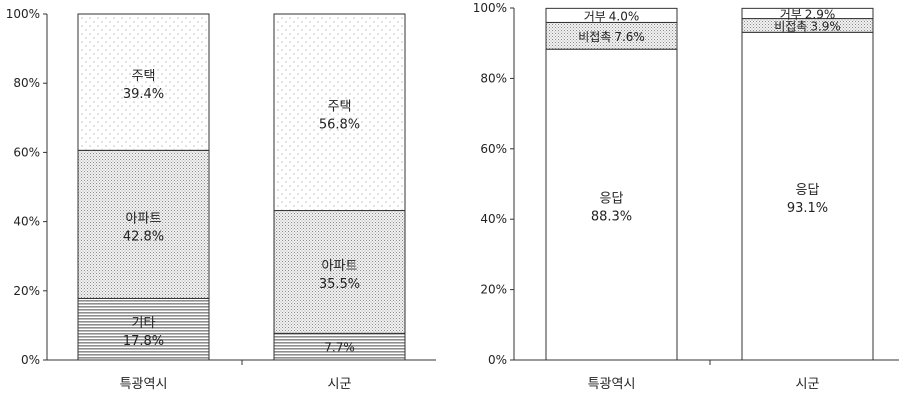 The width and height of the screenshot is (899, 400). Describe the element at coordinates (339, 124) in the screenshot. I see `data-label: 56.8%` at that location.